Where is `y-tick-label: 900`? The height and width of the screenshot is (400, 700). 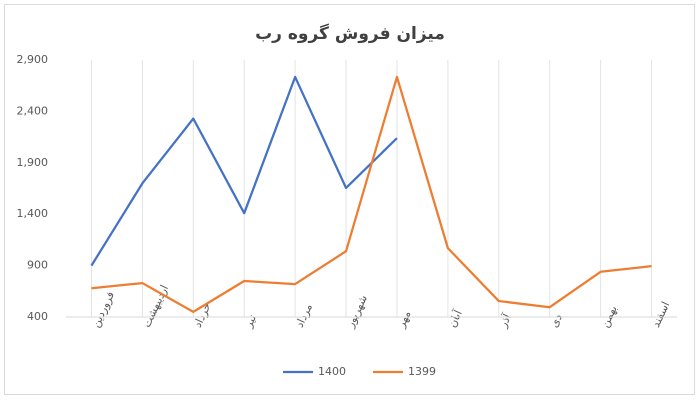
y-tick-label: 900 is located at coordinates (37, 265).